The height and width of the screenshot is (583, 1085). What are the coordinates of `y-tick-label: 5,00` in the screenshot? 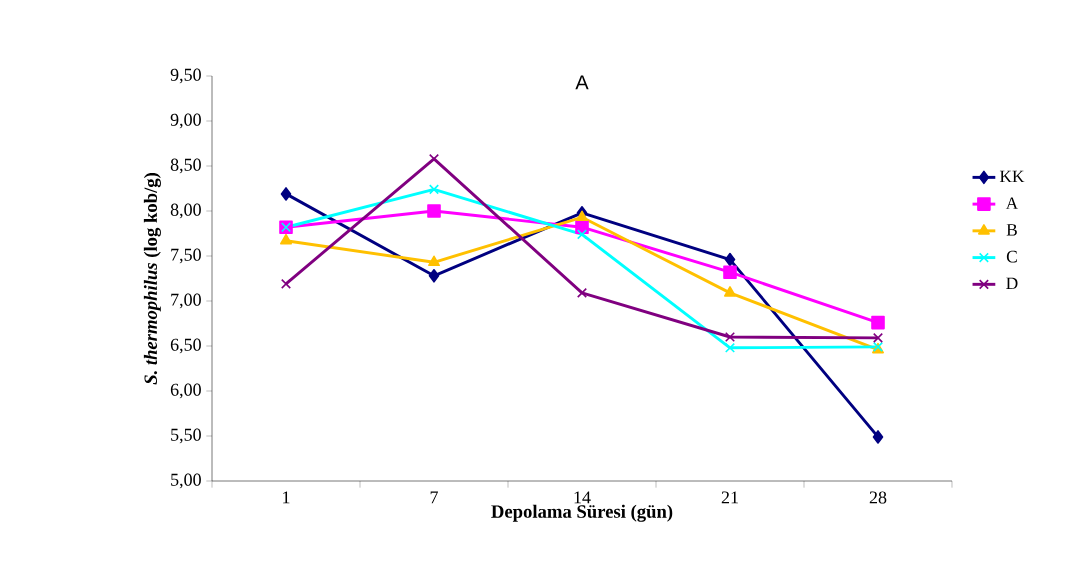 It's located at (186, 481).